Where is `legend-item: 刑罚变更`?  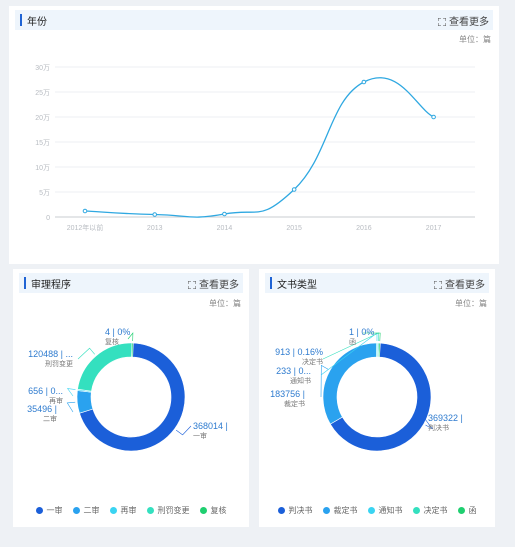
legend-item: 刑罚变更 is located at coordinates (168, 510).